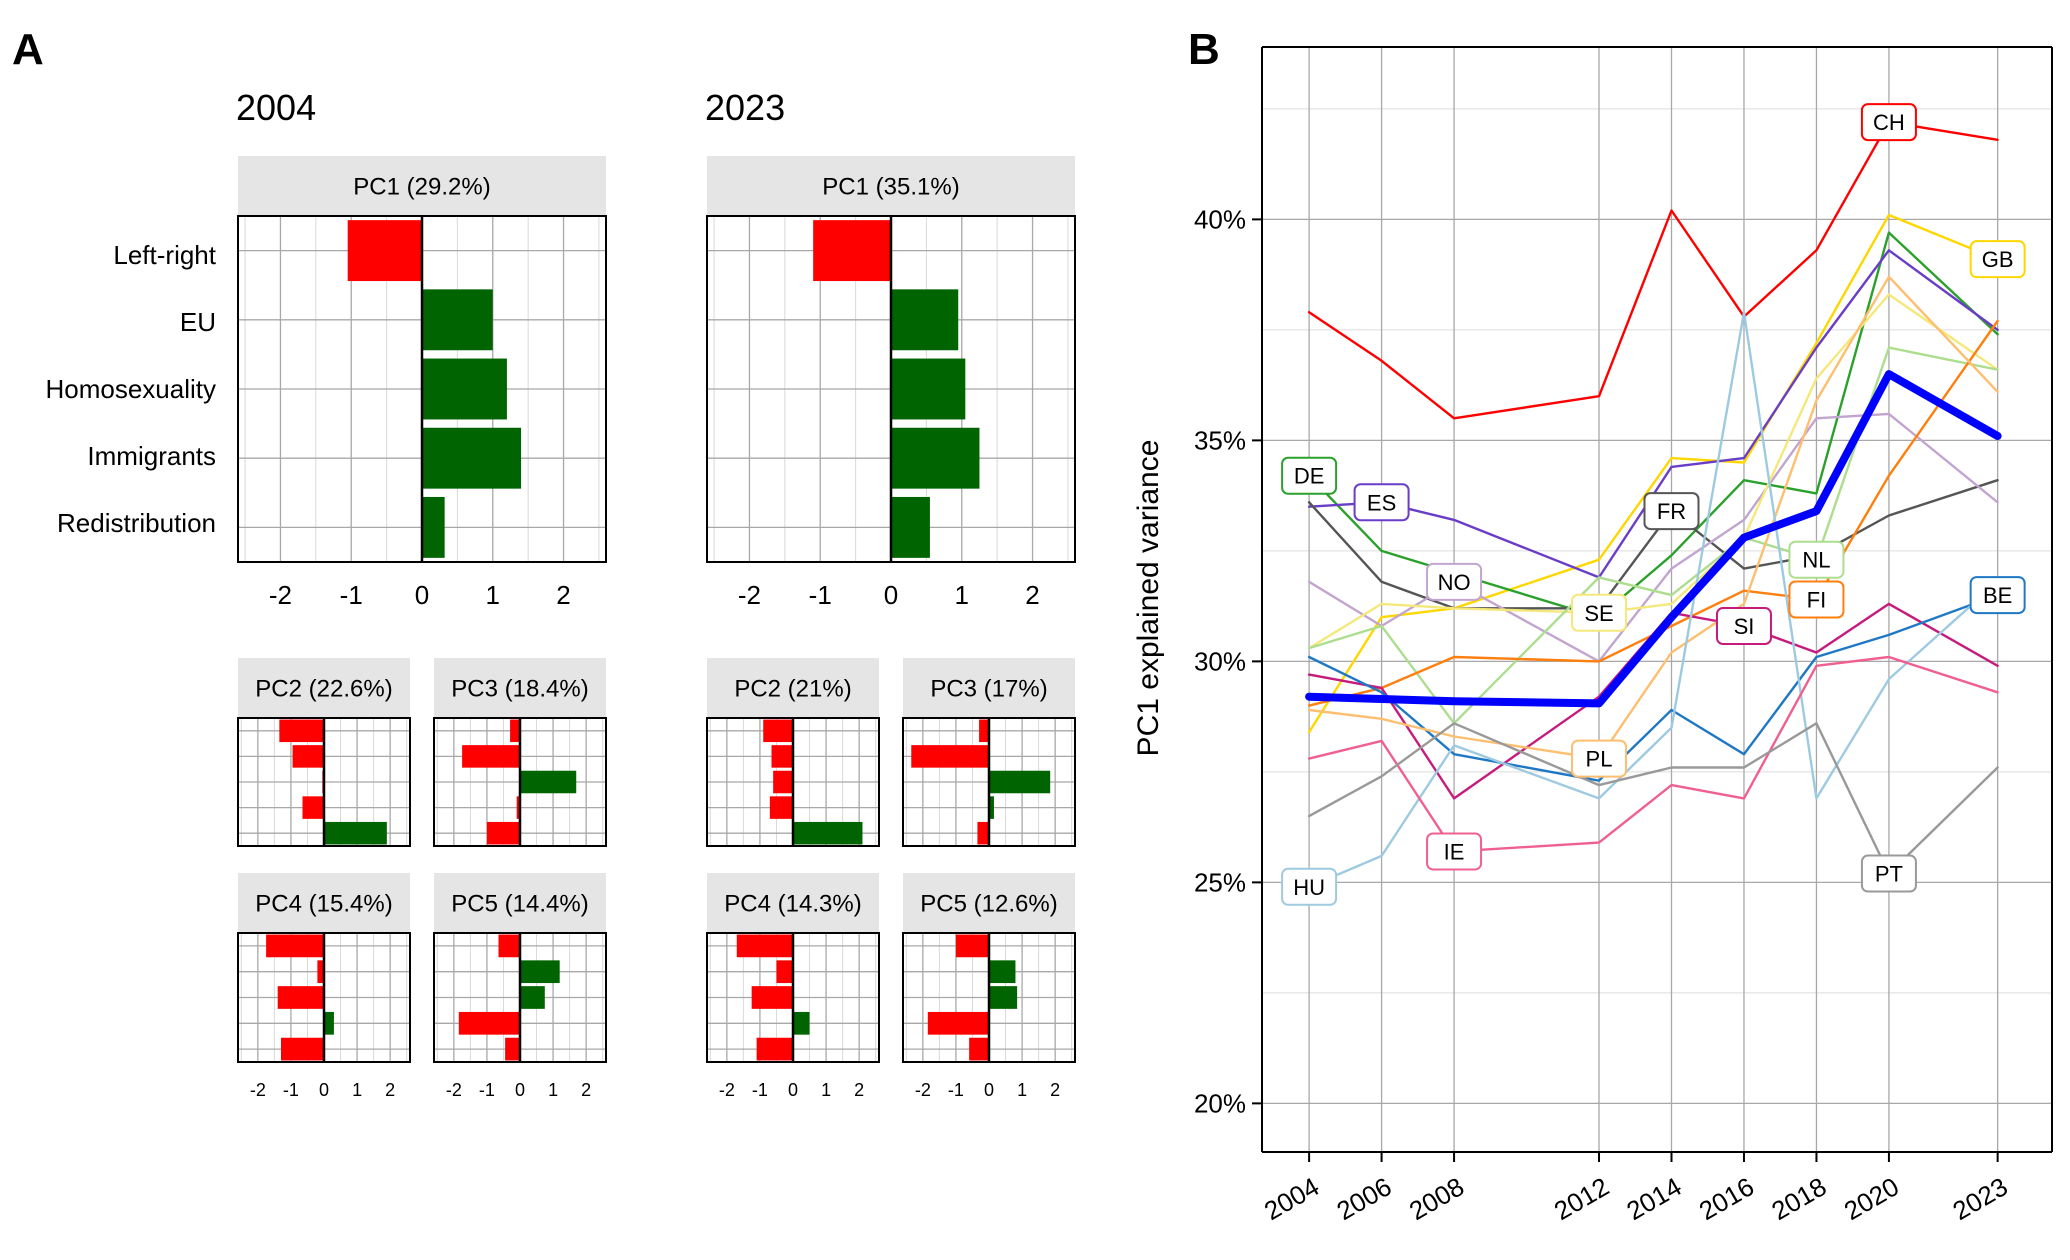 The image size is (2070, 1260). What do you see at coordinates (1744, 626) in the screenshot?
I see `country-label-text: SI` at bounding box center [1744, 626].